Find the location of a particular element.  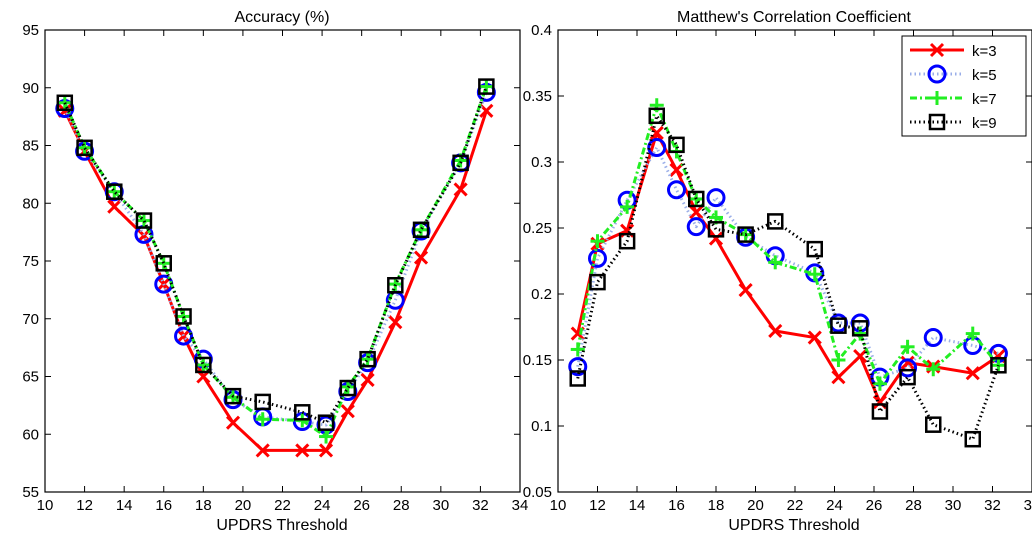

legend-label: k=7 is located at coordinates (984, 99).